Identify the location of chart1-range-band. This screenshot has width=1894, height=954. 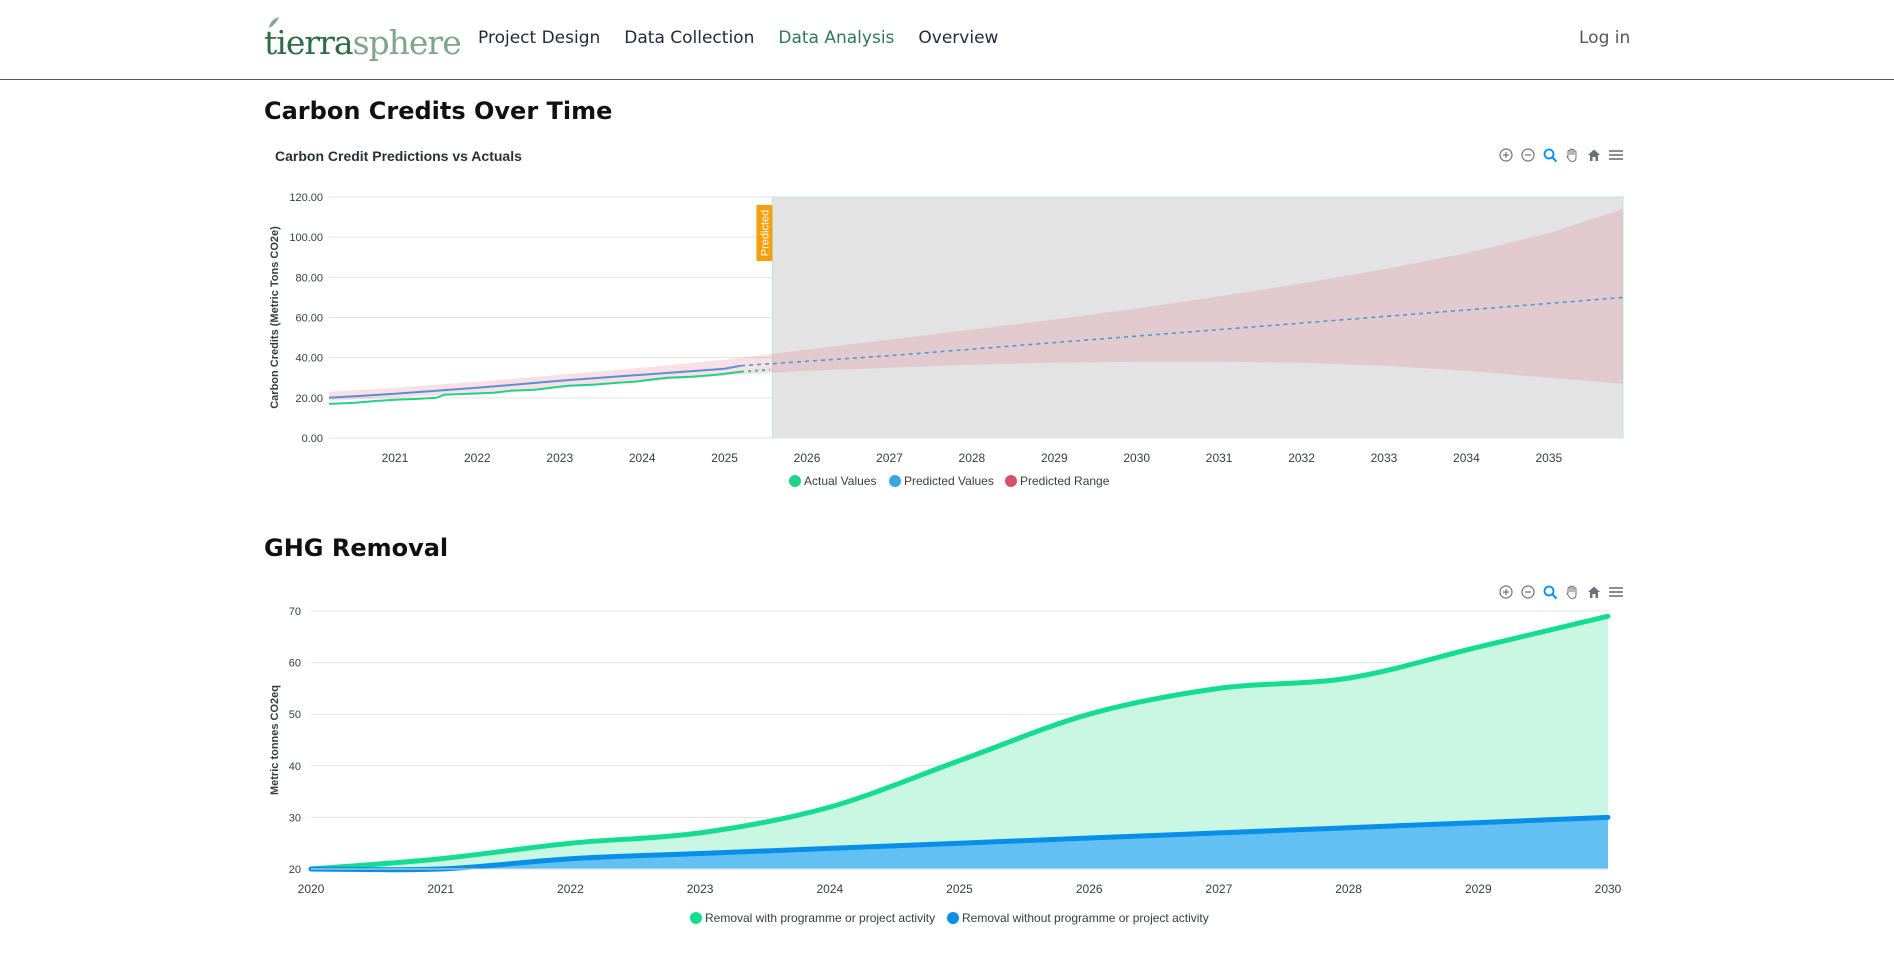
(976, 305).